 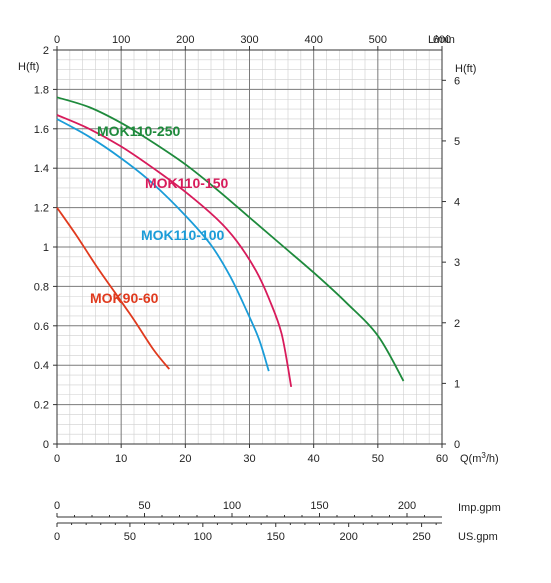 I want to click on us-gpm-axis: 0 50 100 150 200 250, so click(x=248, y=532).